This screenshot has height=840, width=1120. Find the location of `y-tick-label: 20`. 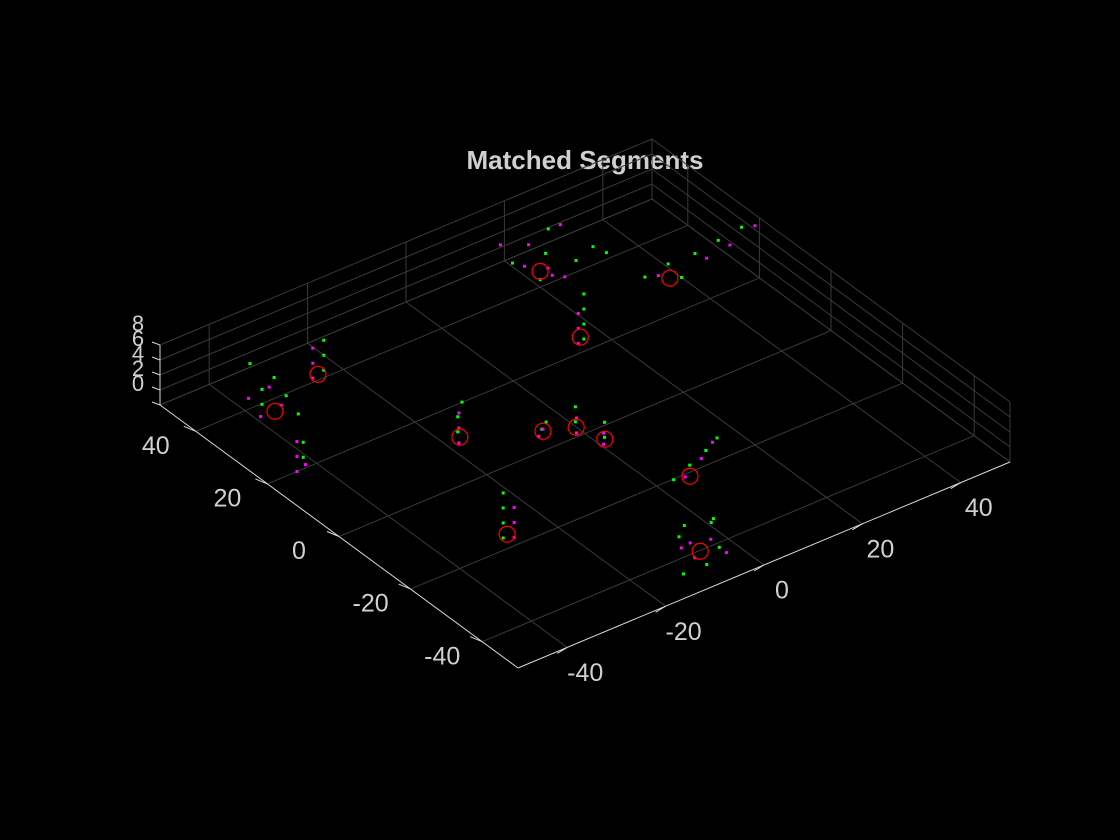

y-tick-label: 20 is located at coordinates (227, 499).